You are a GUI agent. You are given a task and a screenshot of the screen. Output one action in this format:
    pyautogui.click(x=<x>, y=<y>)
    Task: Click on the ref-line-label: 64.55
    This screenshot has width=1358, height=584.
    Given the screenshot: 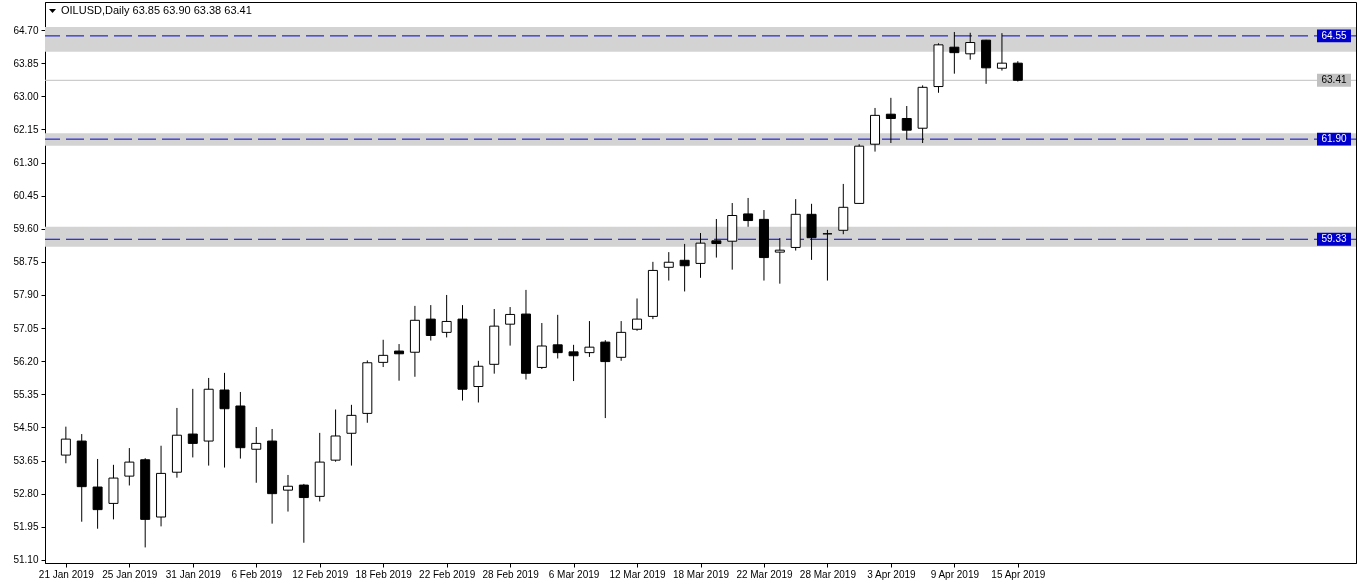 What is the action you would take?
    pyautogui.click(x=1334, y=35)
    